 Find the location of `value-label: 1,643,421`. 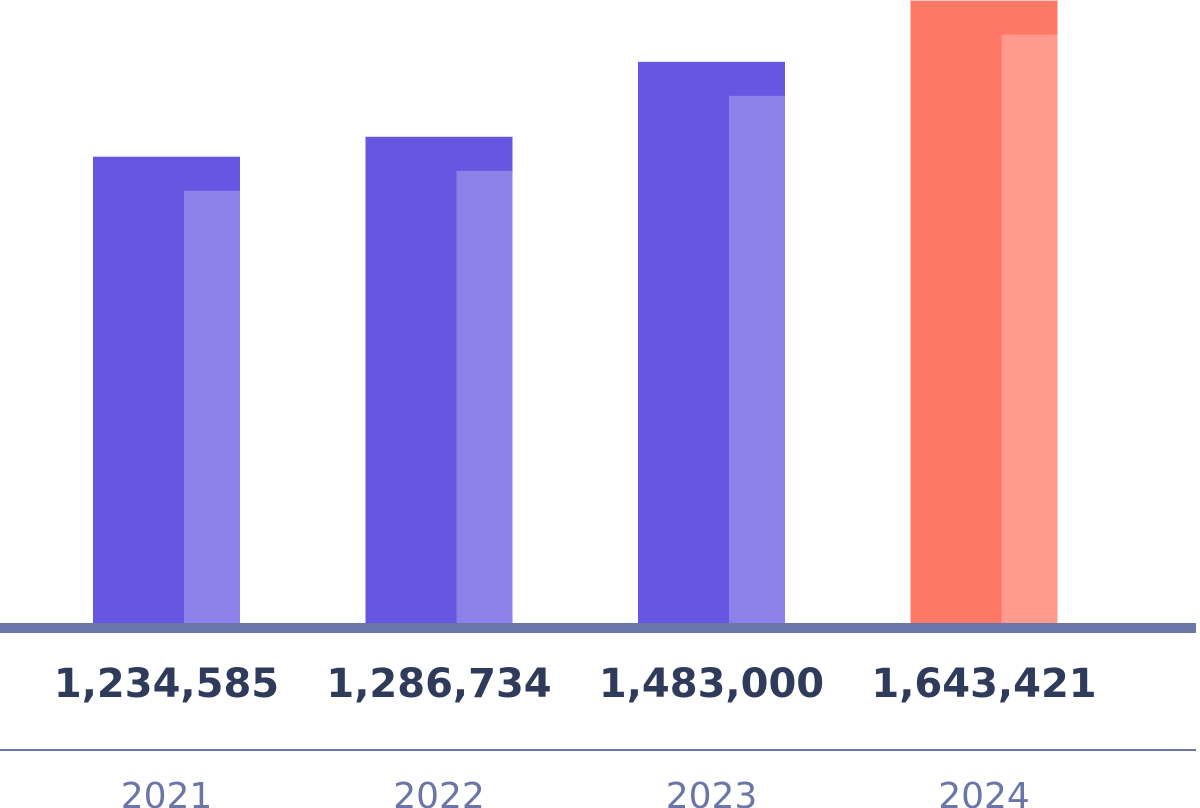

value-label: 1,643,421 is located at coordinates (983, 684).